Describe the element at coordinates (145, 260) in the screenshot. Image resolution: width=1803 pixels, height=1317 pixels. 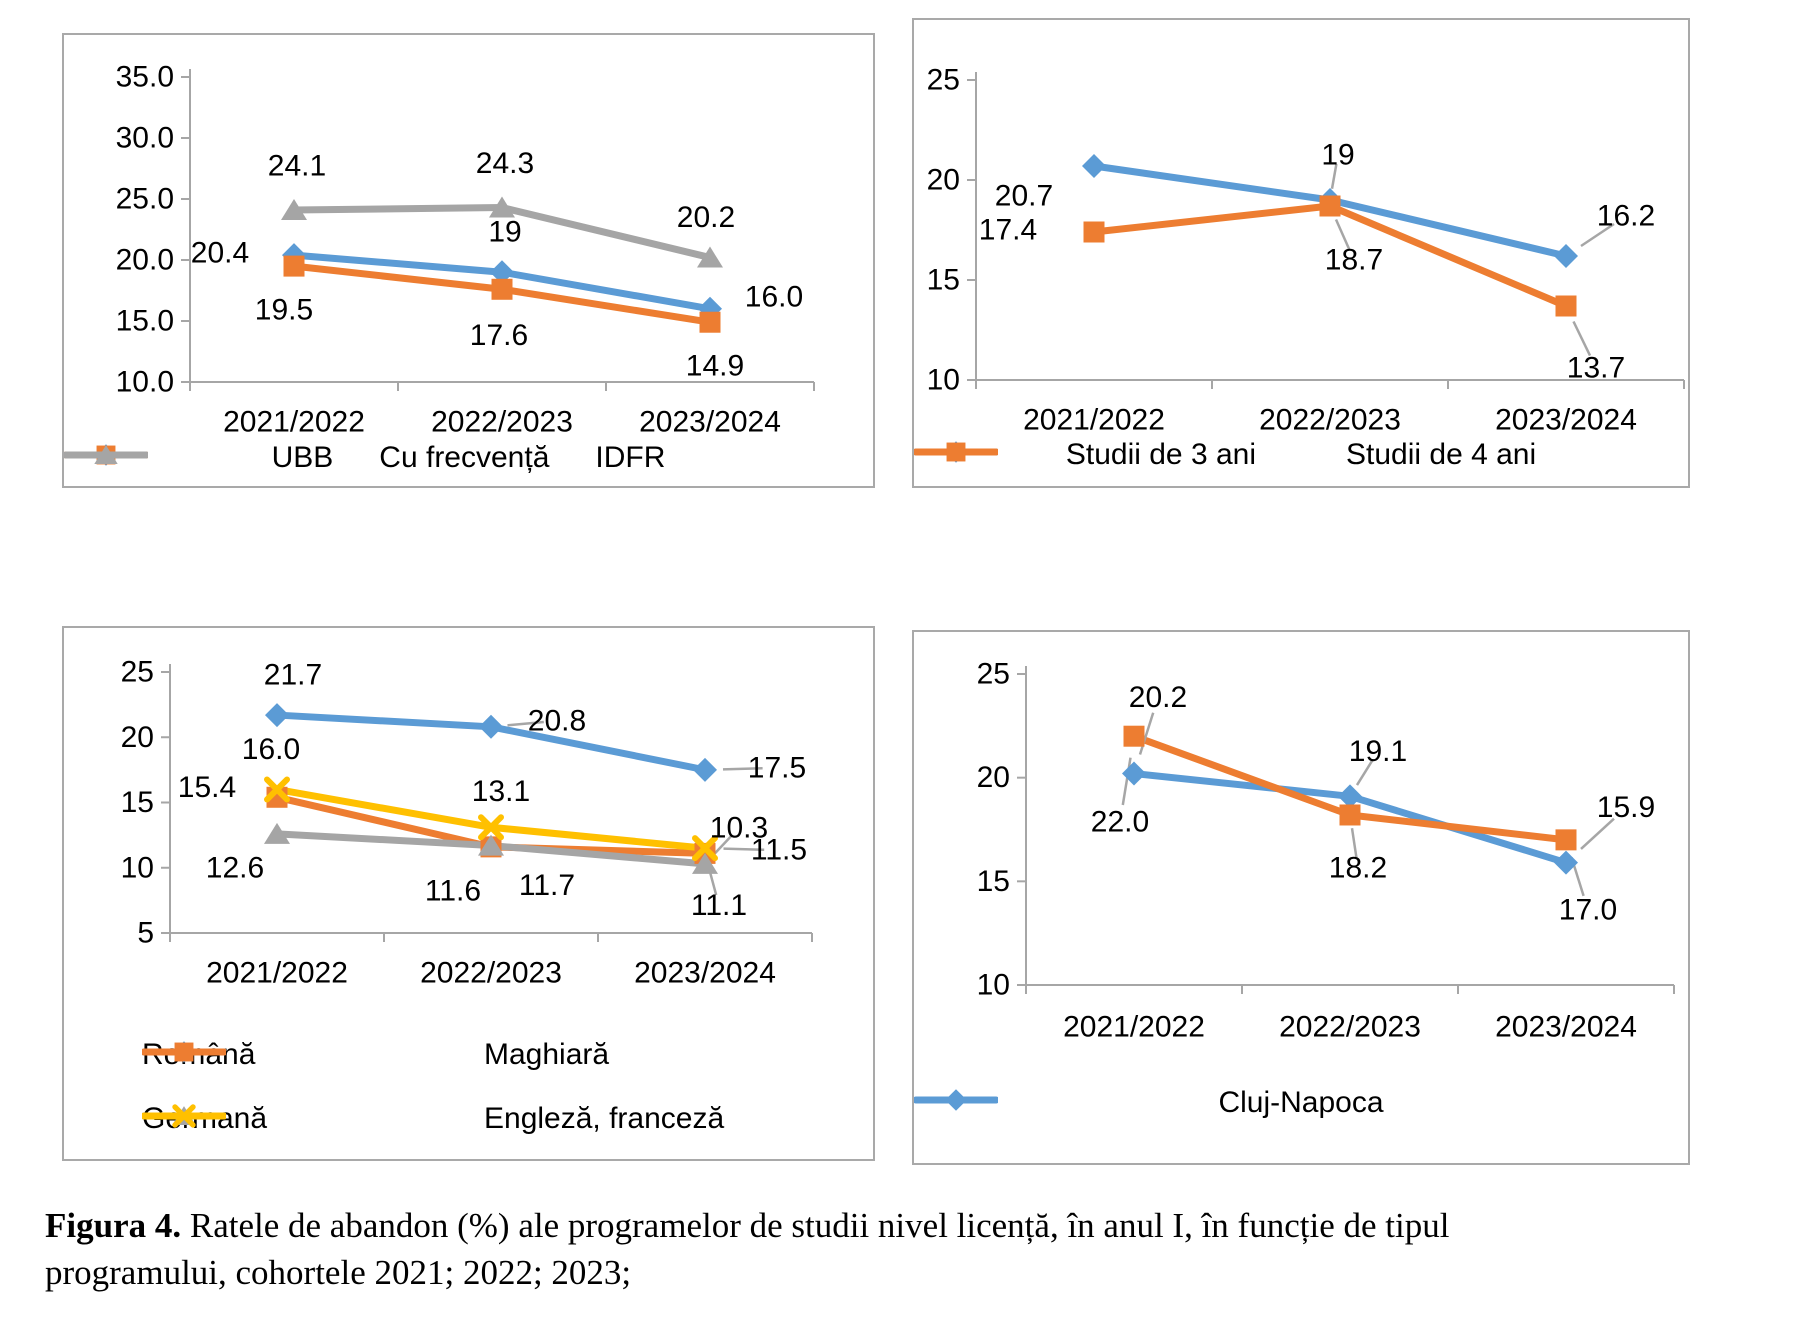
I see `y-axis-tick-label: 20.0` at that location.